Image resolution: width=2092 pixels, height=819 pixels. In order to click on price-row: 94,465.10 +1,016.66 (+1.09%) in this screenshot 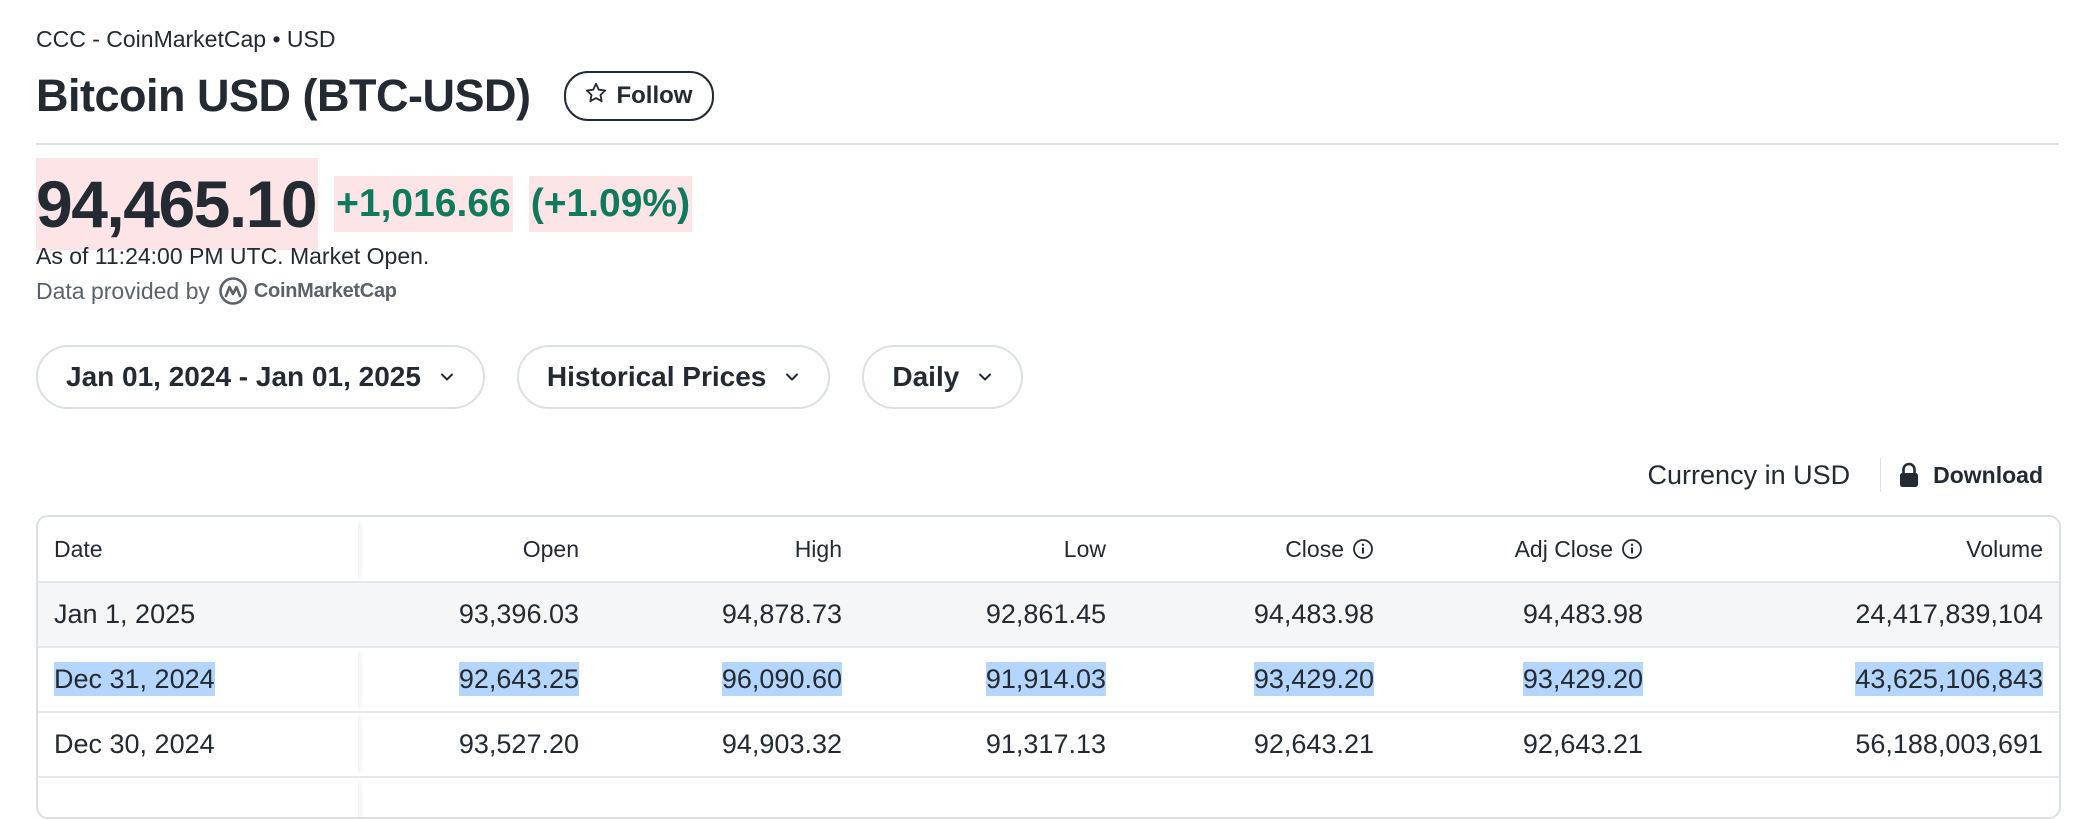, I will do `click(364, 204)`.